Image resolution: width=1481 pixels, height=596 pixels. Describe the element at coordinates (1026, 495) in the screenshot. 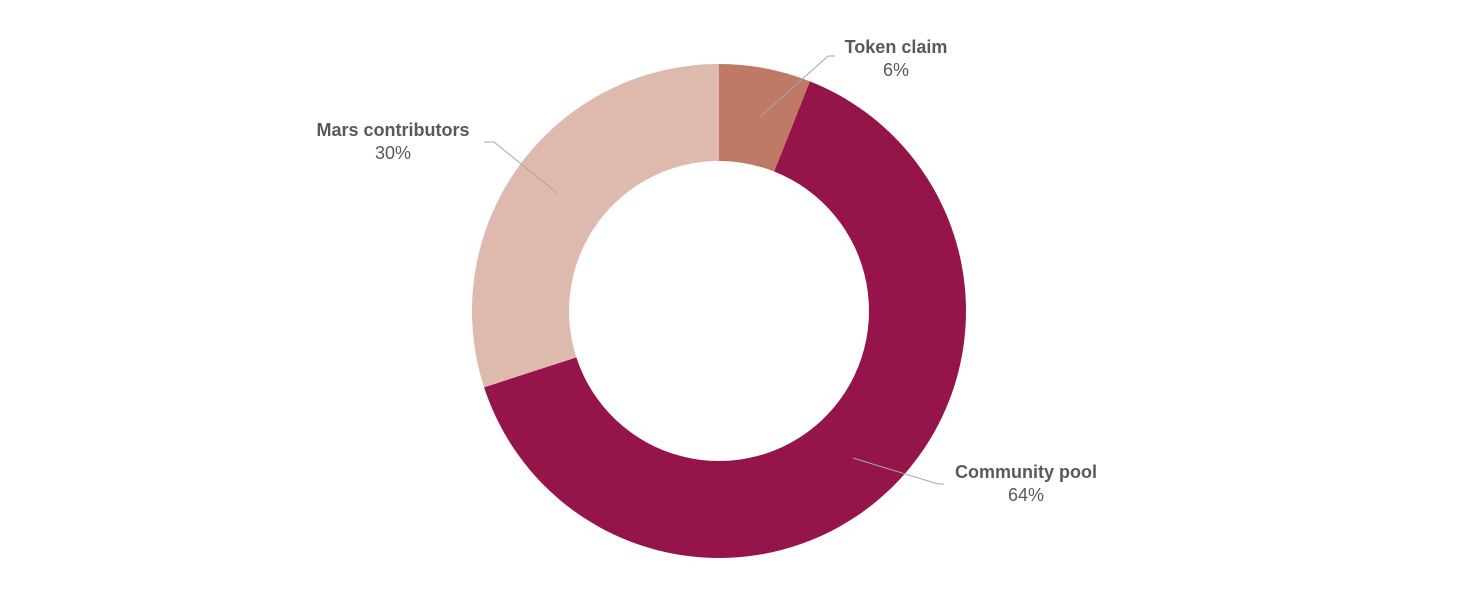

I see `slice-label-value: 64%` at that location.